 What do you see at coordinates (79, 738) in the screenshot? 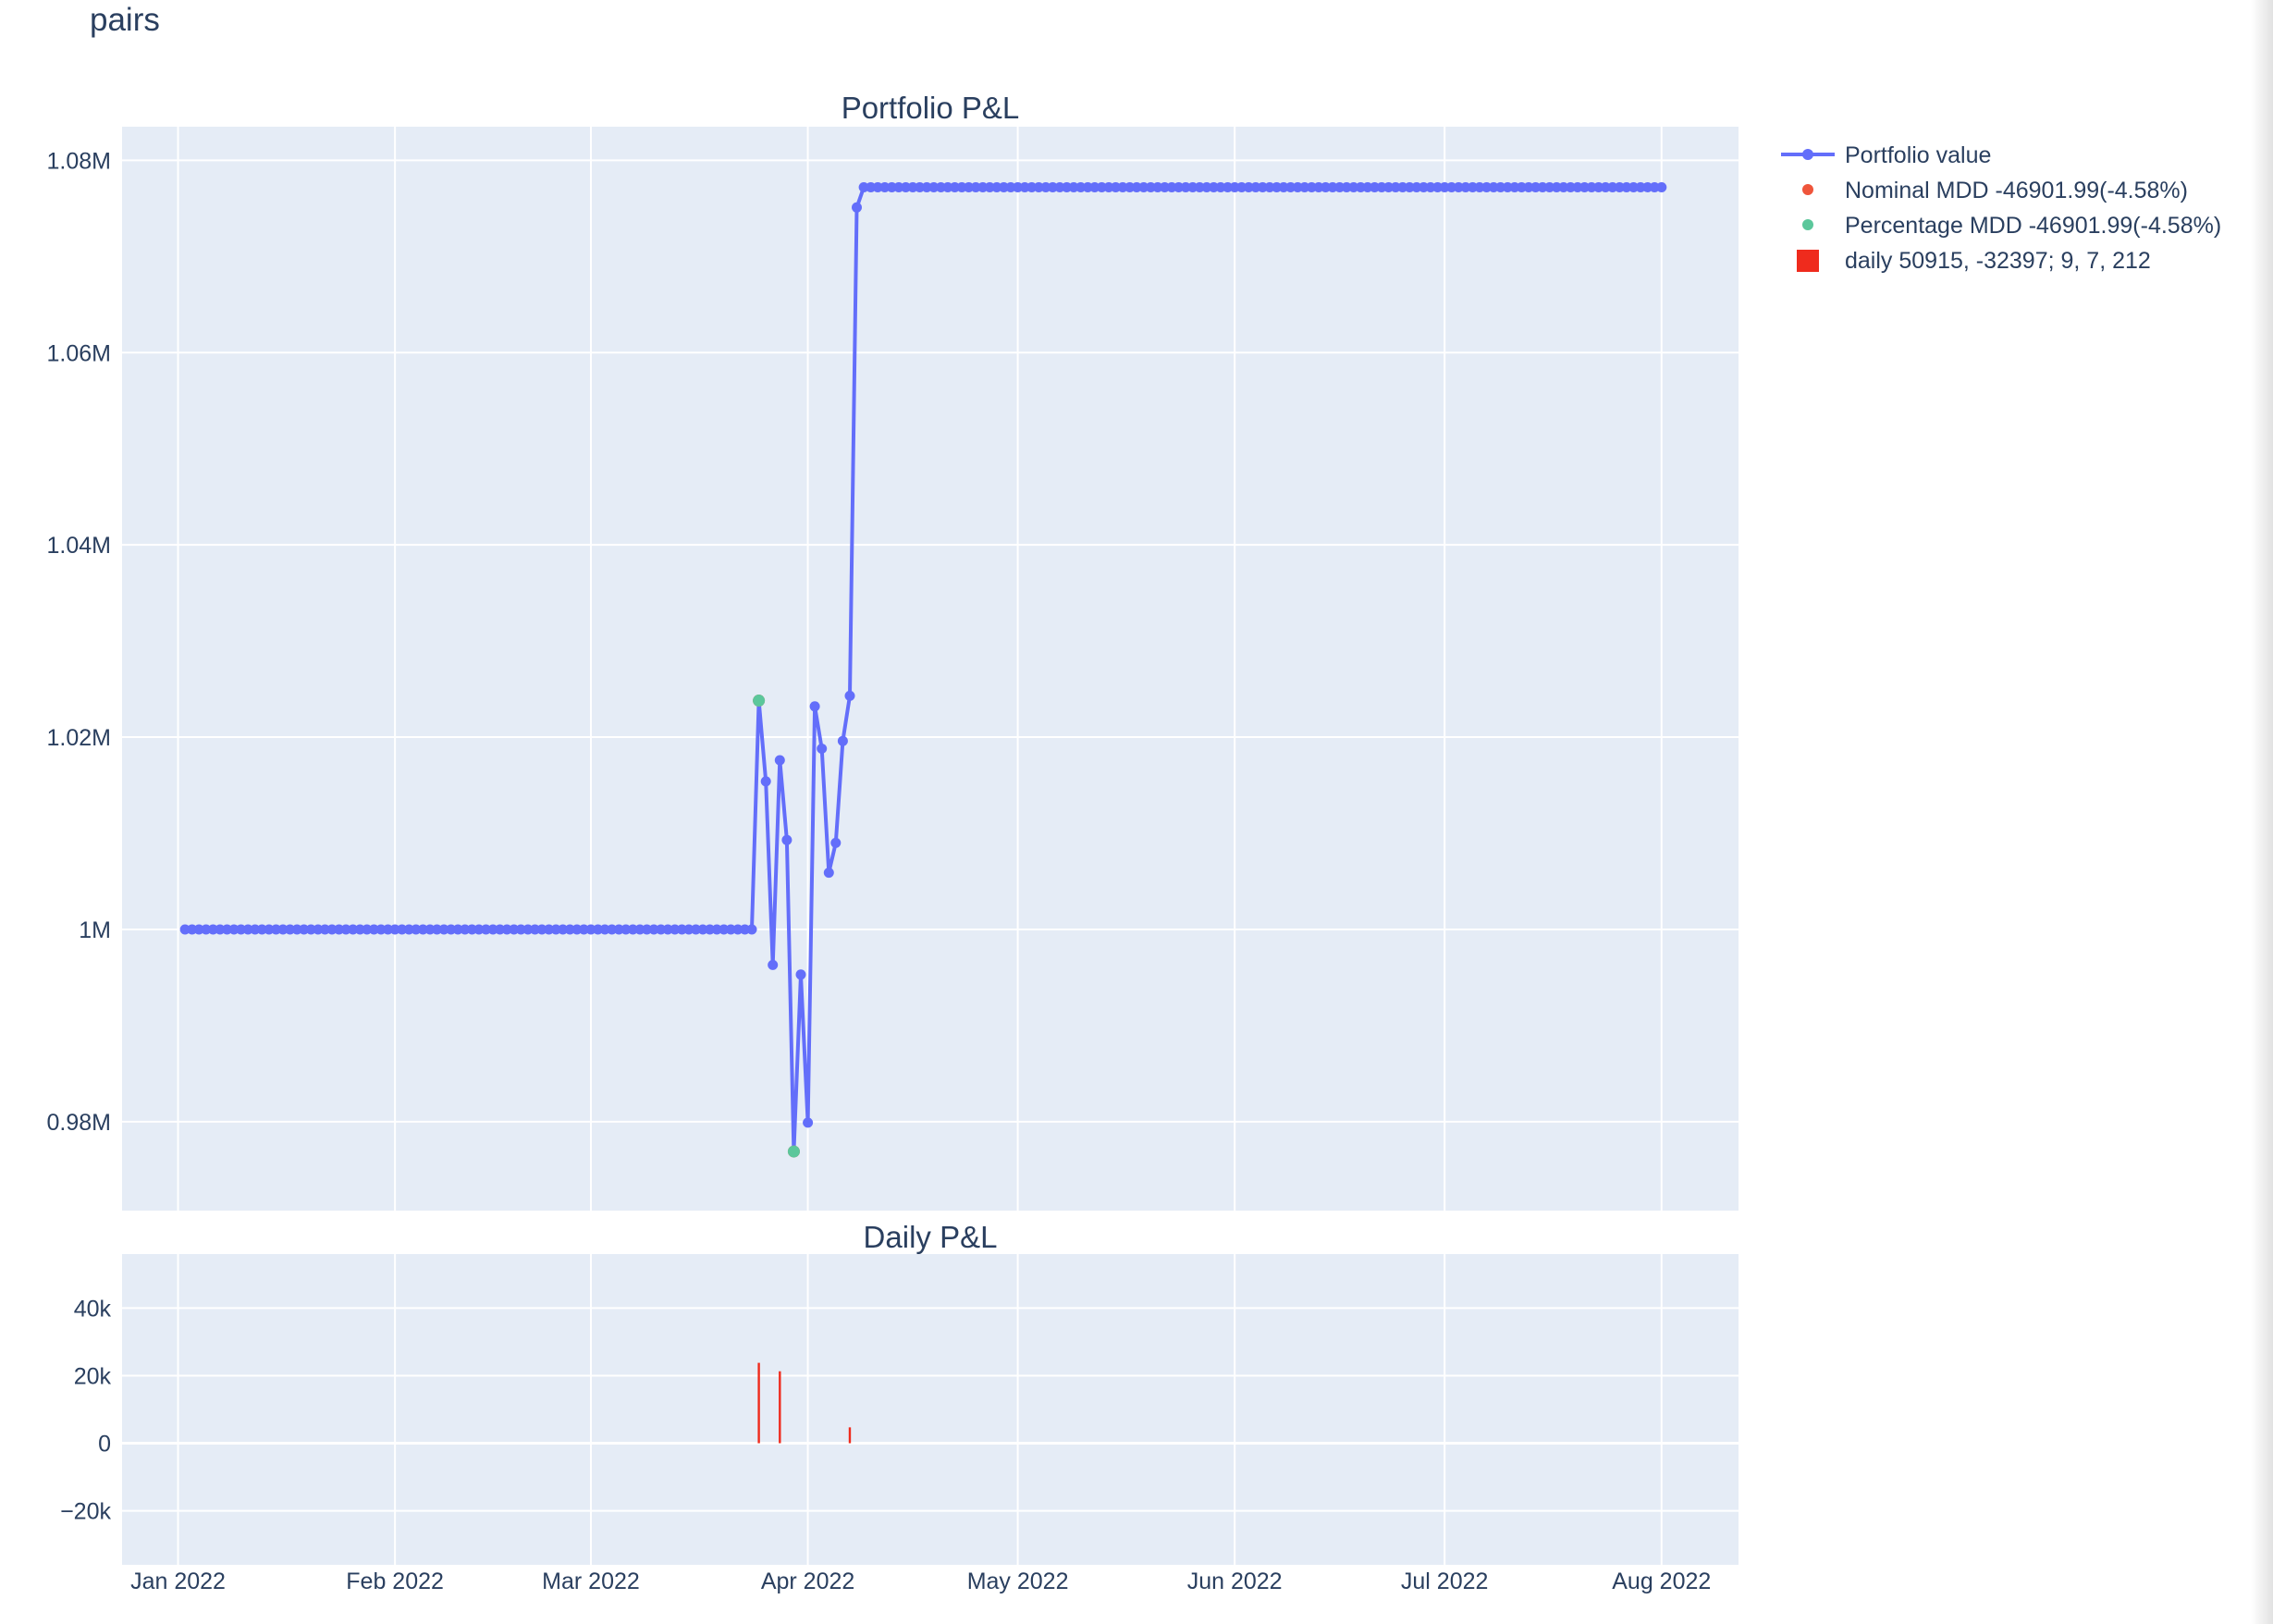
I see `y-tick-label: 1.02M` at bounding box center [79, 738].